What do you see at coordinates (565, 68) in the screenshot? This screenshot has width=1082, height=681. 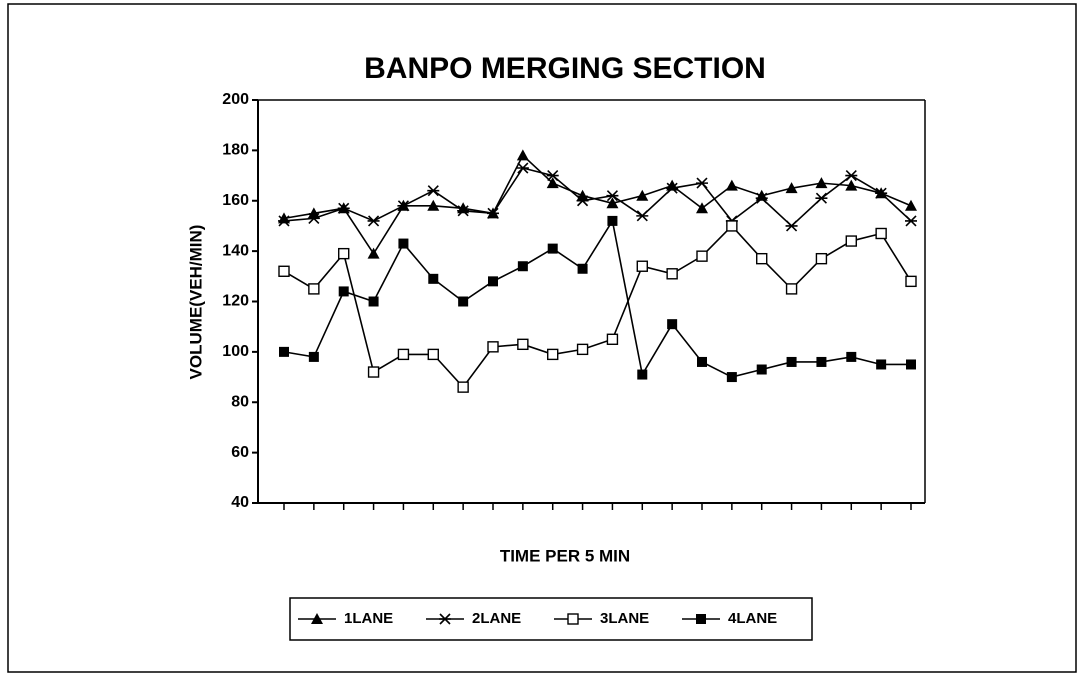 I see `chart-title: BANPO MERGING SECTION` at bounding box center [565, 68].